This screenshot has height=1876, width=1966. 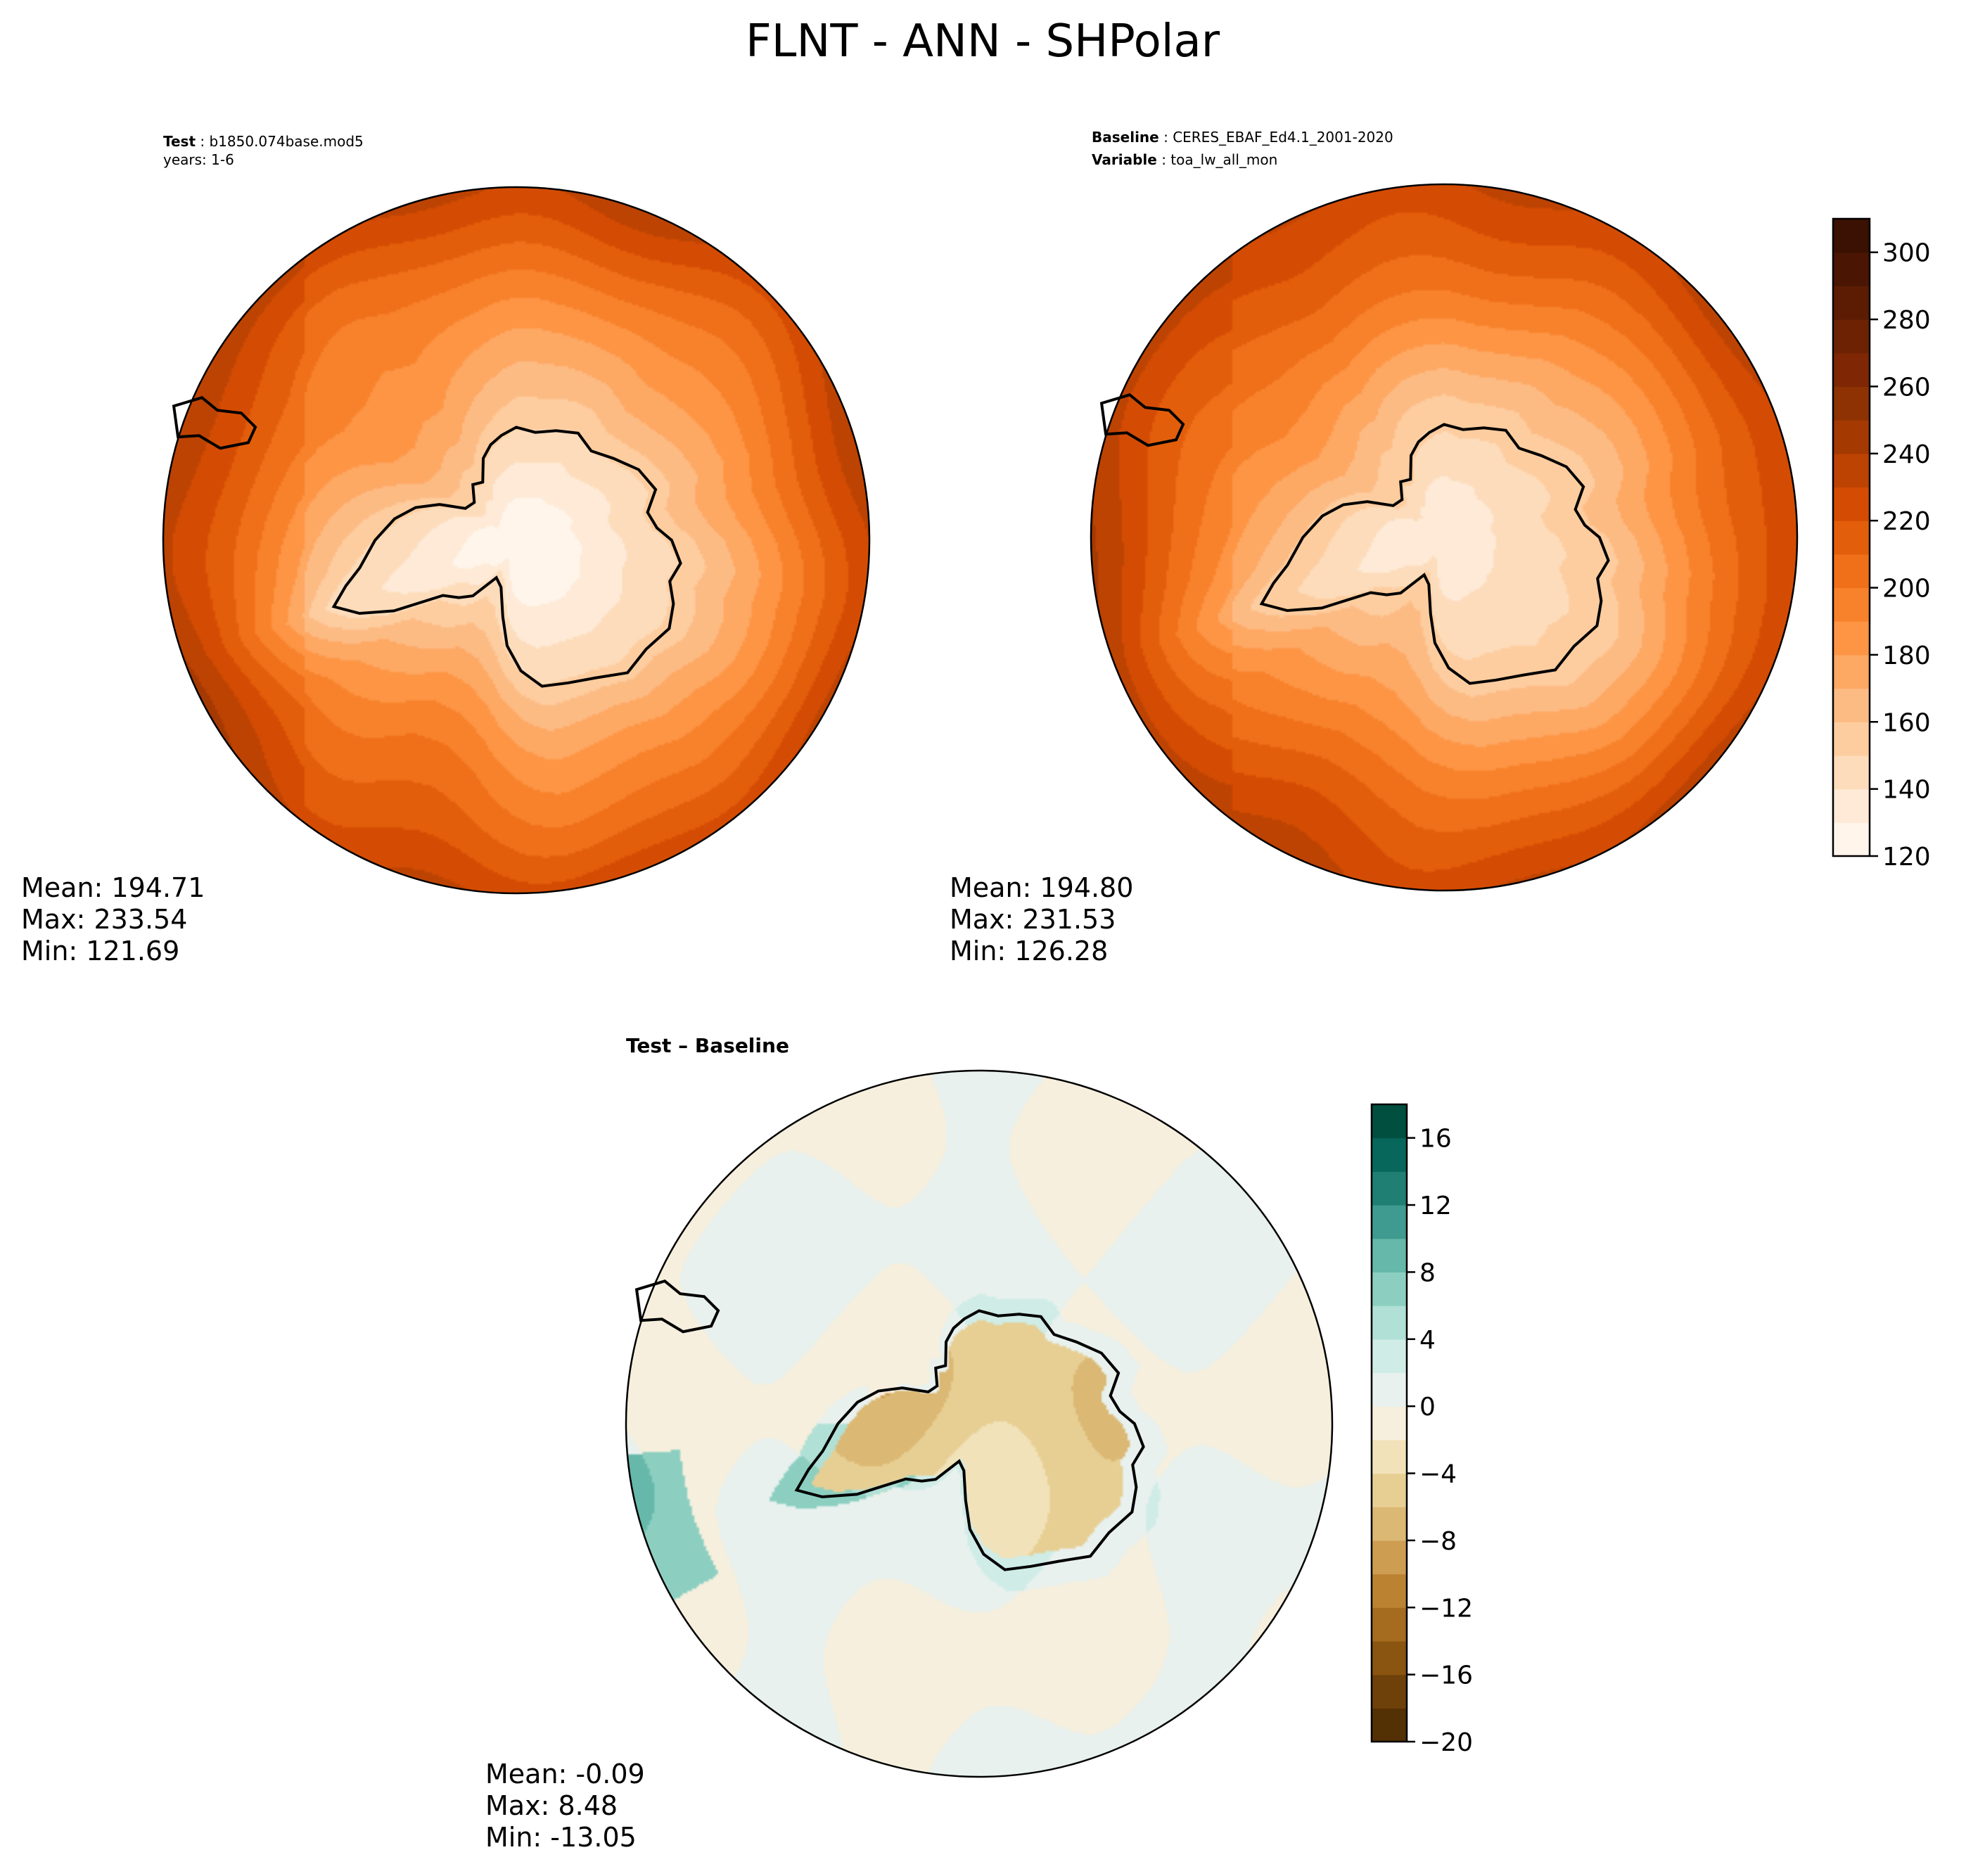 I want to click on difference-field-map, so click(x=979, y=1424).